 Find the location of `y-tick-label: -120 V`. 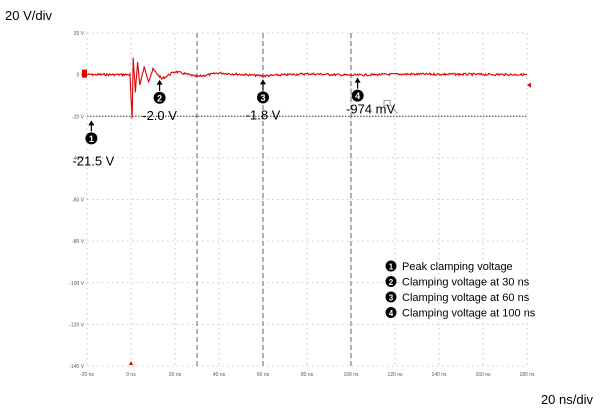

y-tick-label: -120 V is located at coordinates (76, 325).